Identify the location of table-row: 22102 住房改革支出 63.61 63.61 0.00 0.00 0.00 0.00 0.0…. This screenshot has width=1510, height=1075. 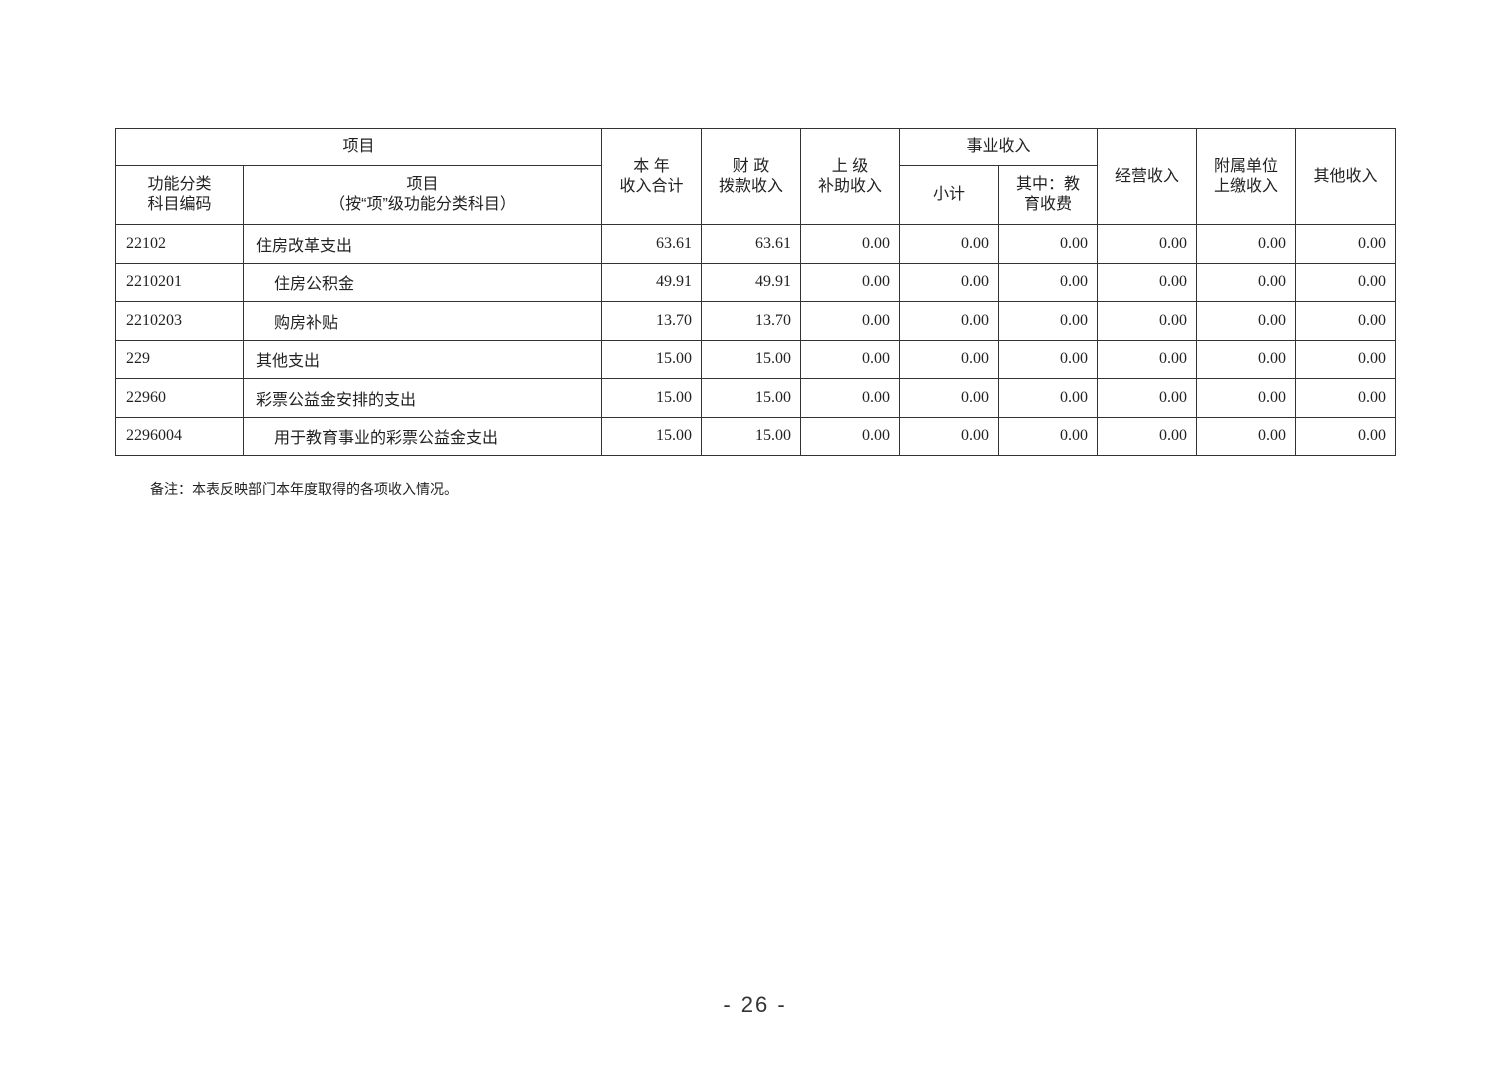
(756, 244).